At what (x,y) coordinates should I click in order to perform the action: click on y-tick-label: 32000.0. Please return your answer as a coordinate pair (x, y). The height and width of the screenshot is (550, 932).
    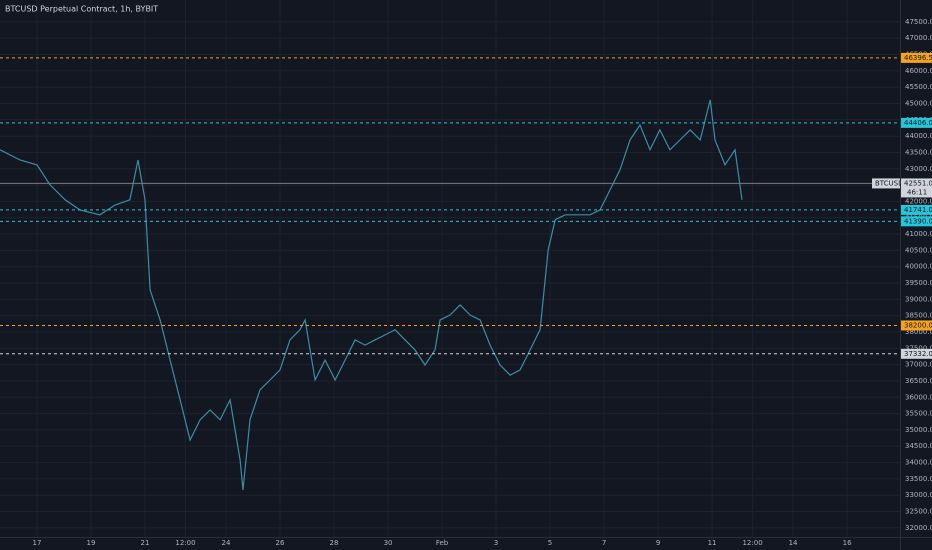
    Looking at the image, I should click on (918, 528).